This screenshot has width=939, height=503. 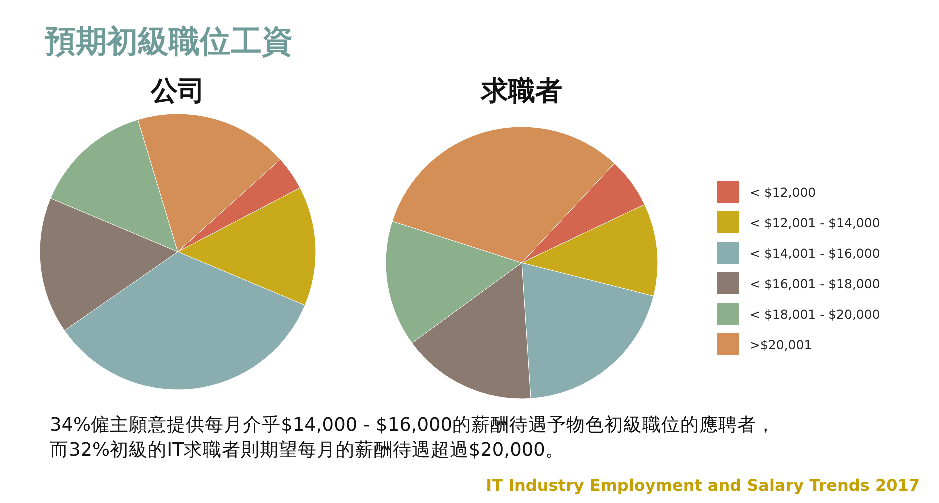 What do you see at coordinates (307, 450) in the screenshot?
I see `text: 而32%初級的IT求職者則期望每月的薪酬待遇超過$20,000。` at bounding box center [307, 450].